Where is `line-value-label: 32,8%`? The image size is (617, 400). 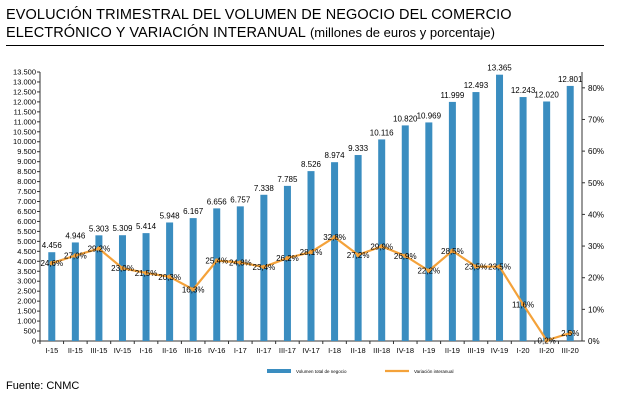 line-value-label: 32,8% is located at coordinates (334, 237).